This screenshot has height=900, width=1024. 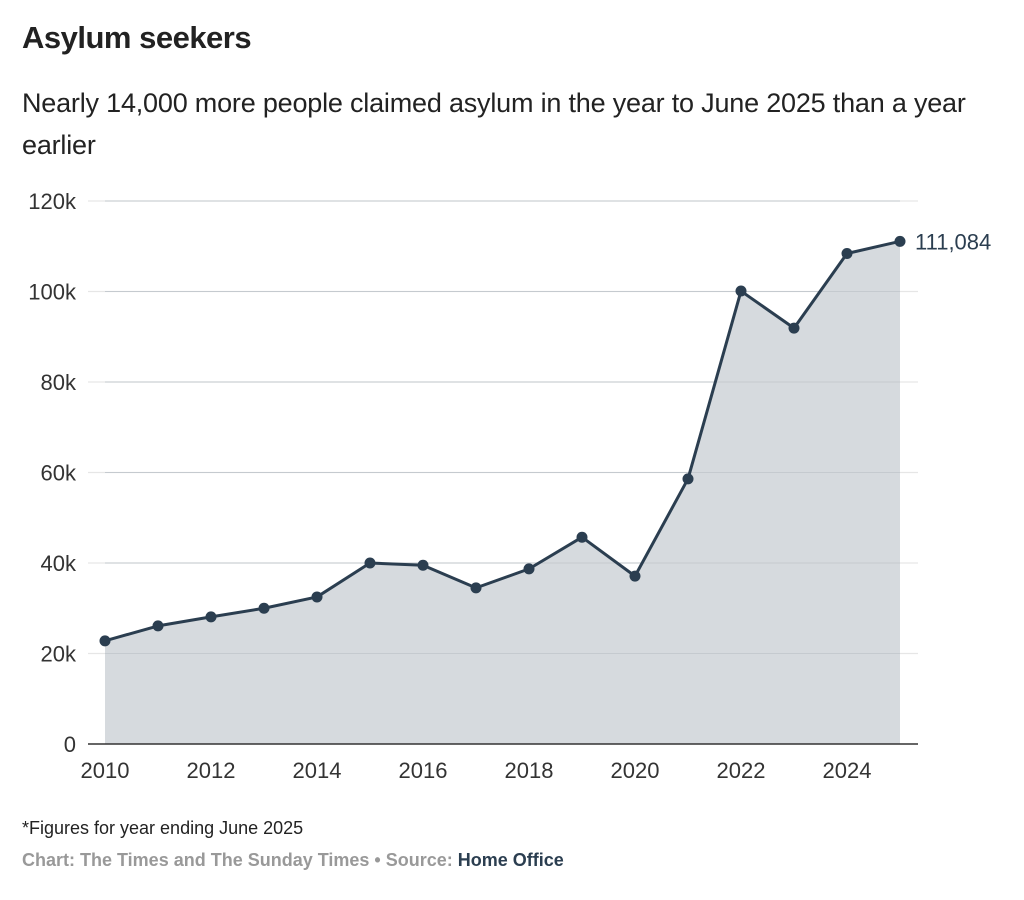 I want to click on data-point-2025, so click(x=900, y=241).